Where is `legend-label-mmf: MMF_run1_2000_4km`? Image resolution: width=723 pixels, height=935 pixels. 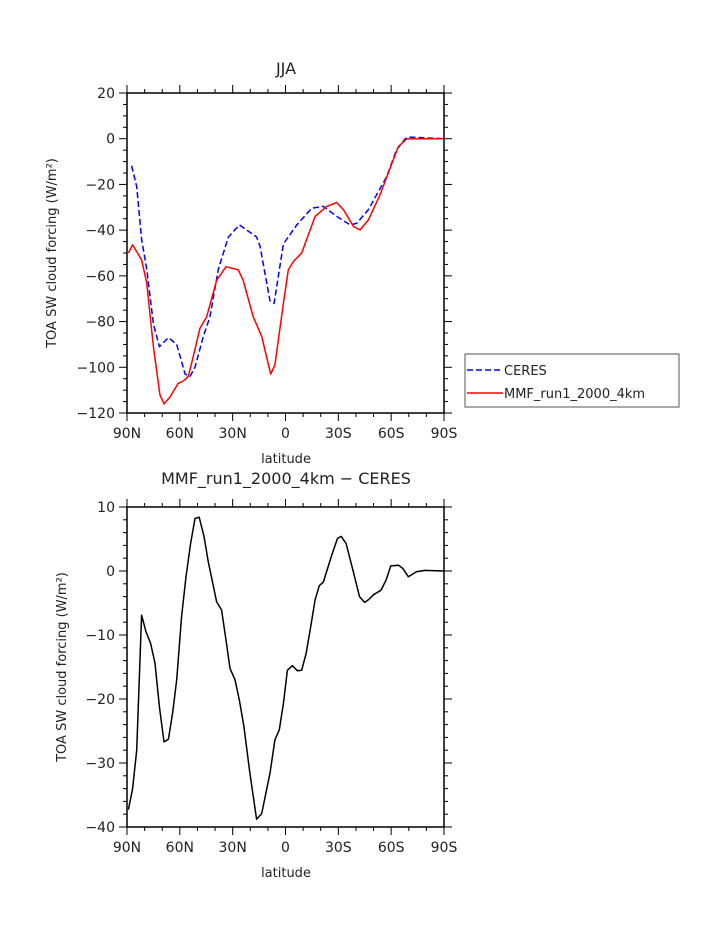
legend-label-mmf: MMF_run1_2000_4km is located at coordinates (574, 394).